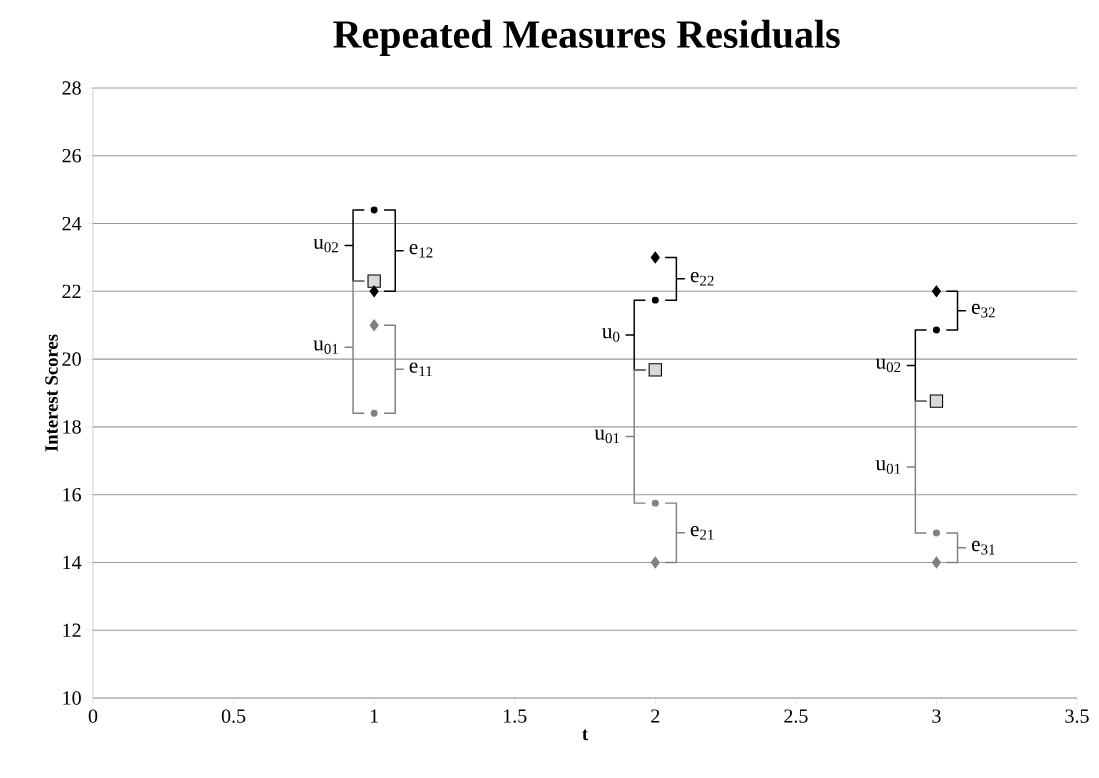  What do you see at coordinates (585, 735) in the screenshot?
I see `x-axis-title: t` at bounding box center [585, 735].